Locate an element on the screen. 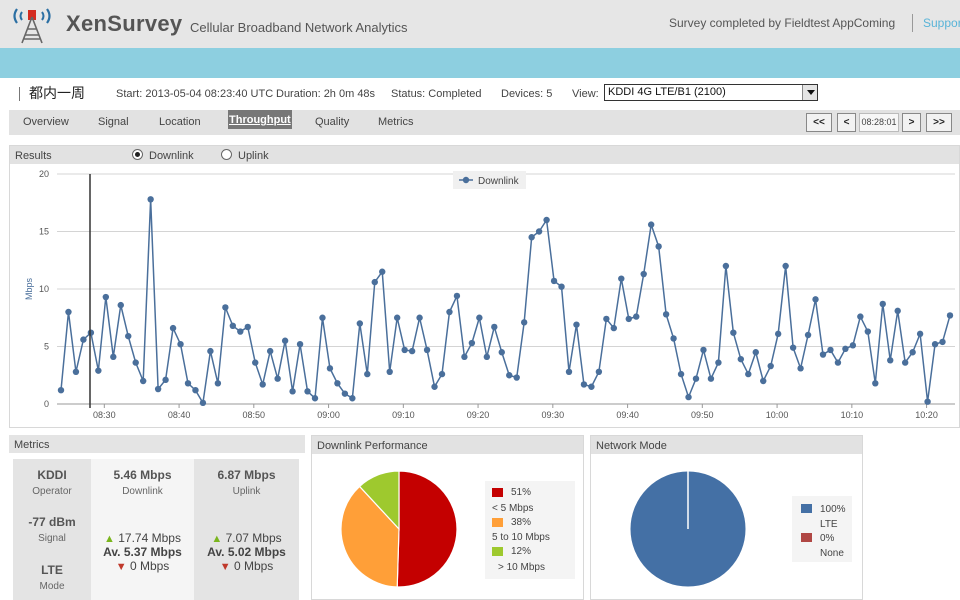 The height and width of the screenshot is (600, 960). view-select: KDDI 4G LTE/B1 (2100) is located at coordinates (711, 92).